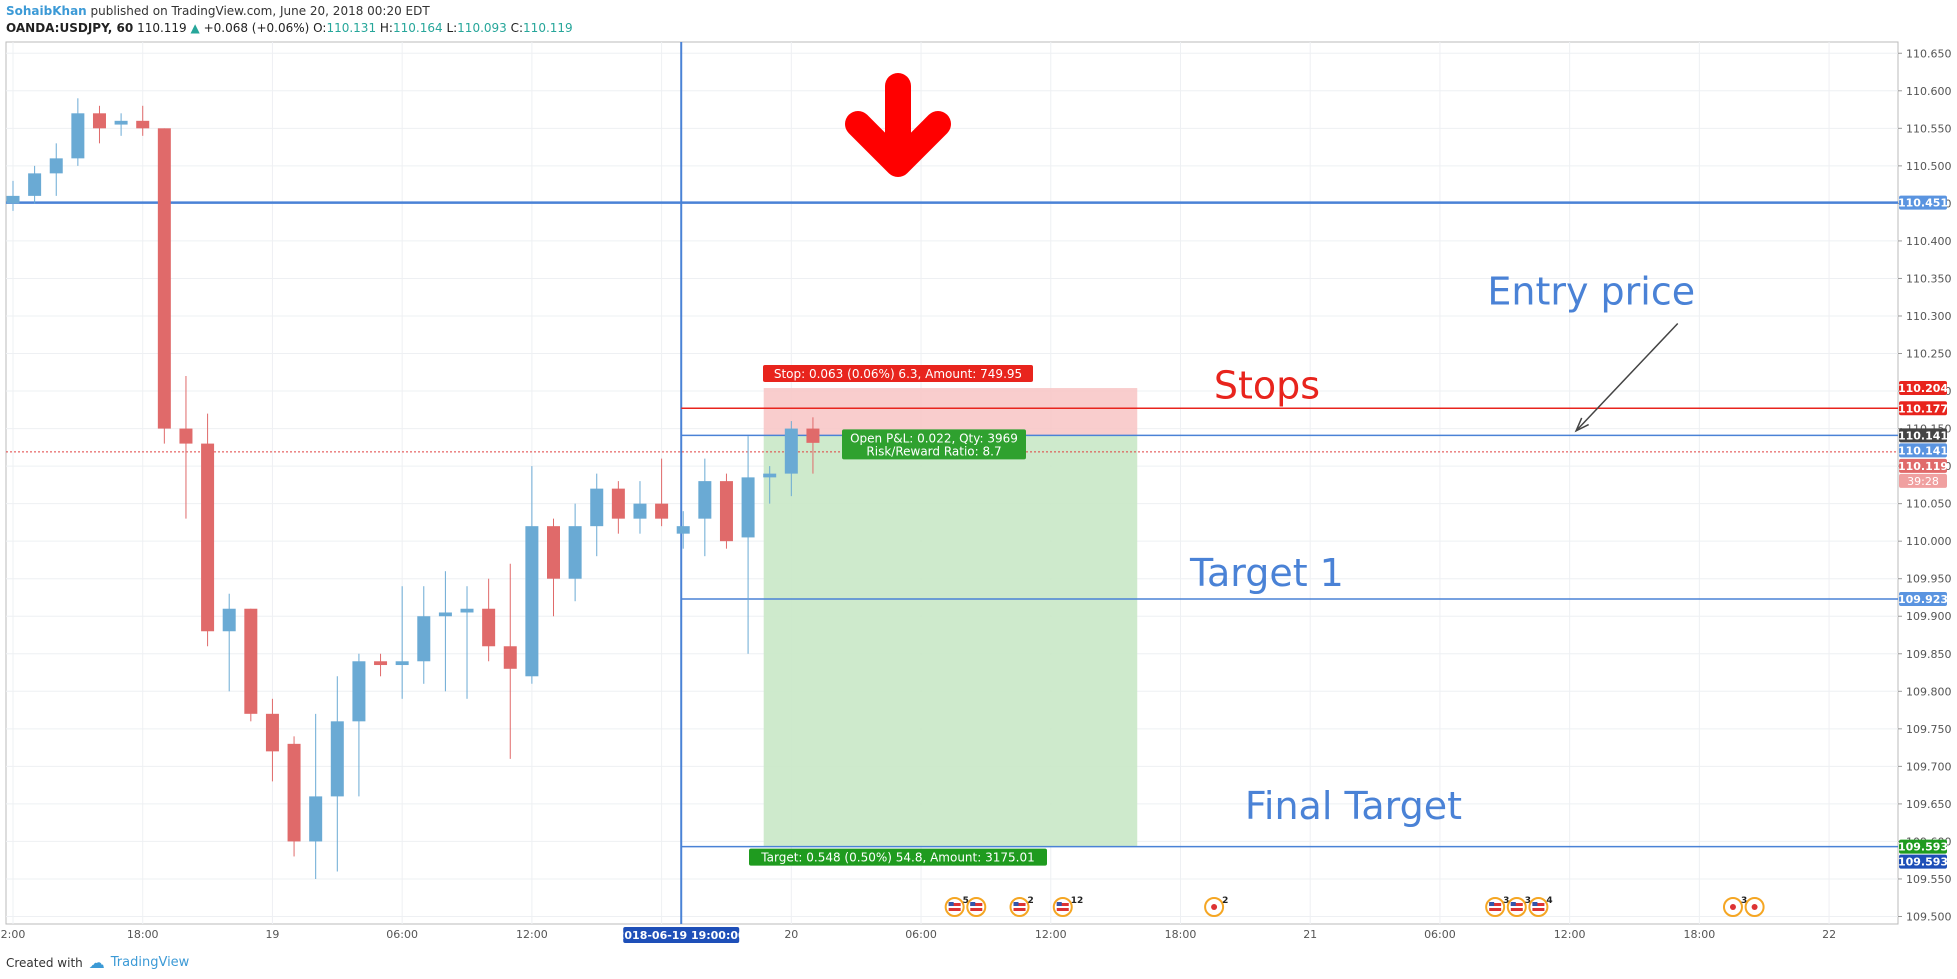  What do you see at coordinates (195, 28) in the screenshot?
I see `up-arrow-icon: ▲` at bounding box center [195, 28].